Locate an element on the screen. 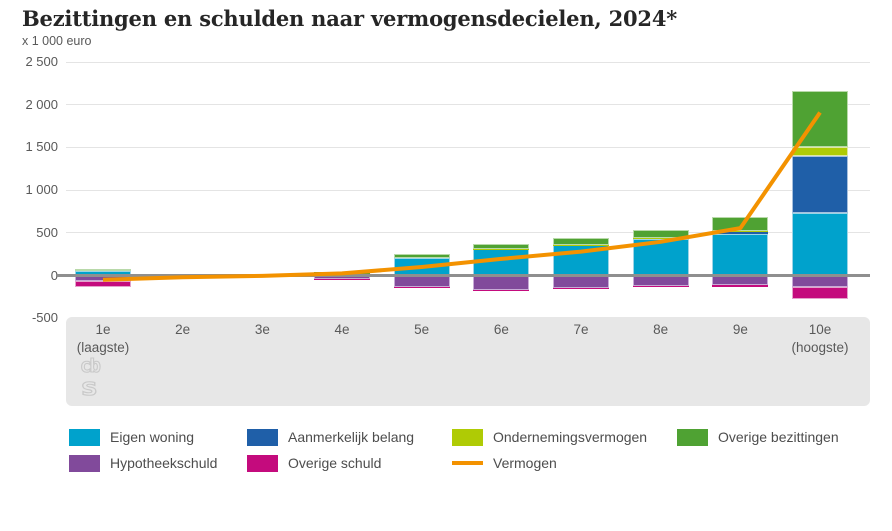  x-axis-sublabel: (laagste) is located at coordinates (103, 347).